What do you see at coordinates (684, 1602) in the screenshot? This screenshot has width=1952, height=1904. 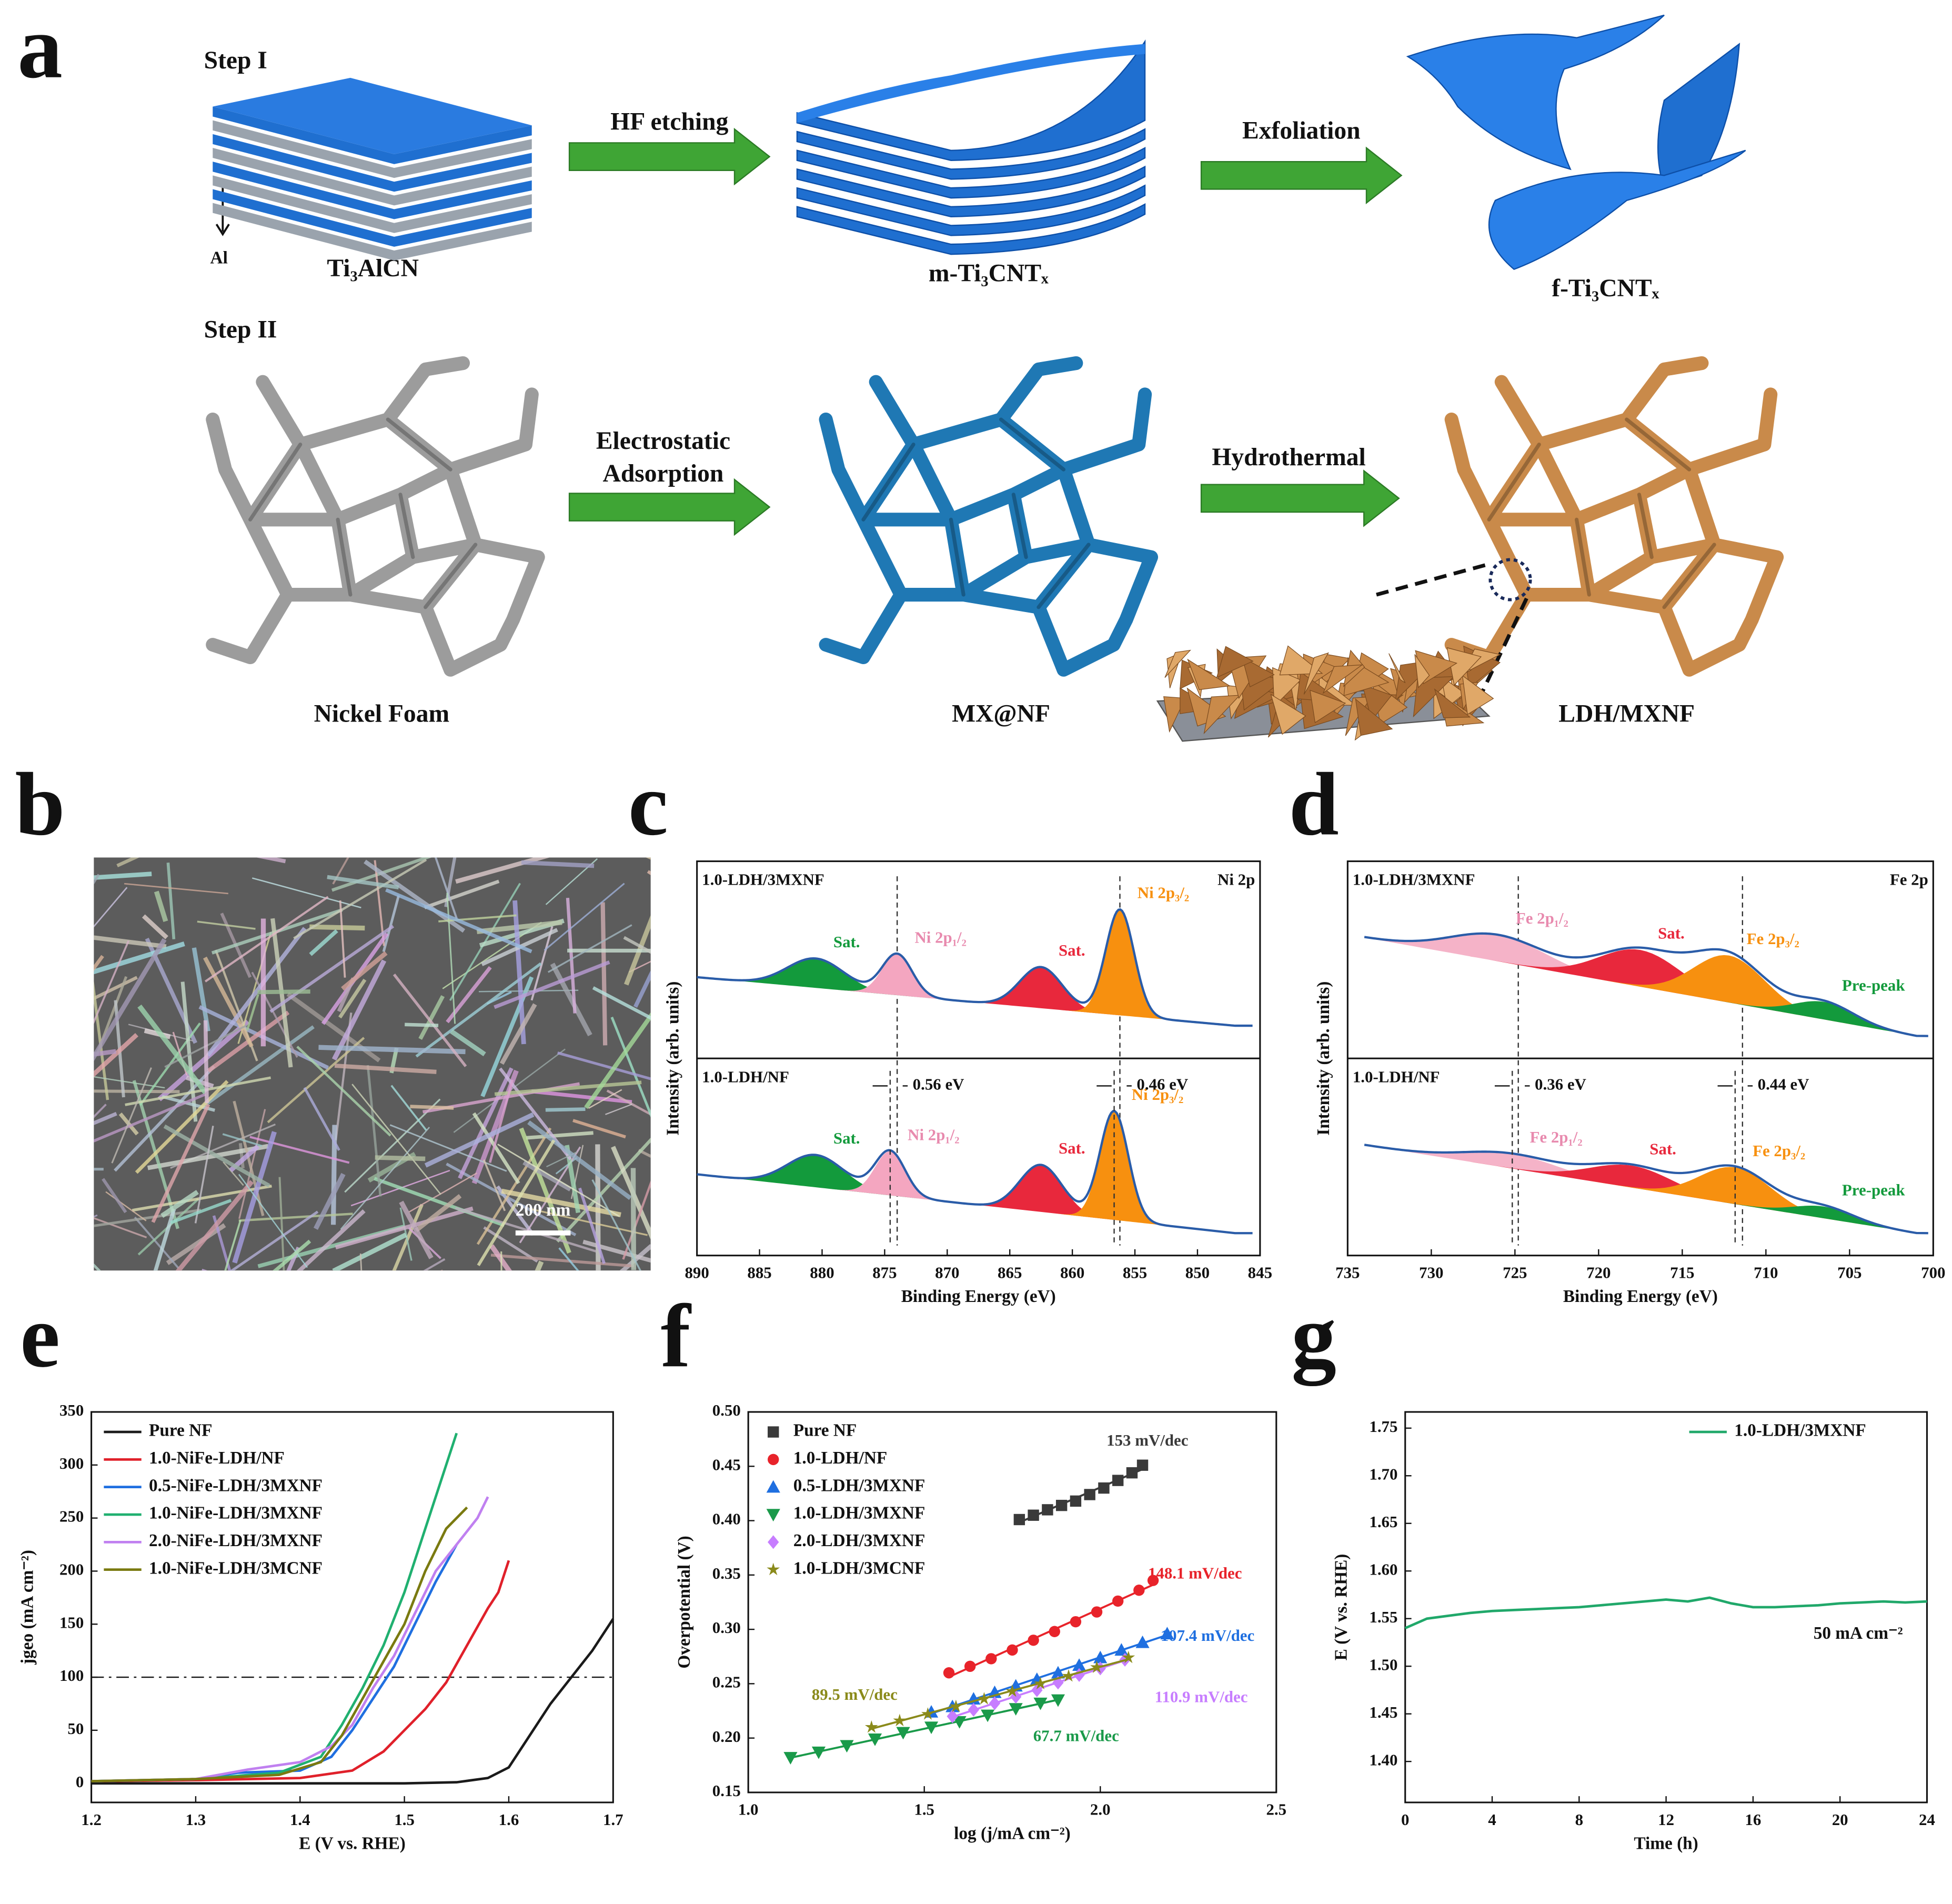 I see `y-axis-label: Overpotential (V)` at bounding box center [684, 1602].